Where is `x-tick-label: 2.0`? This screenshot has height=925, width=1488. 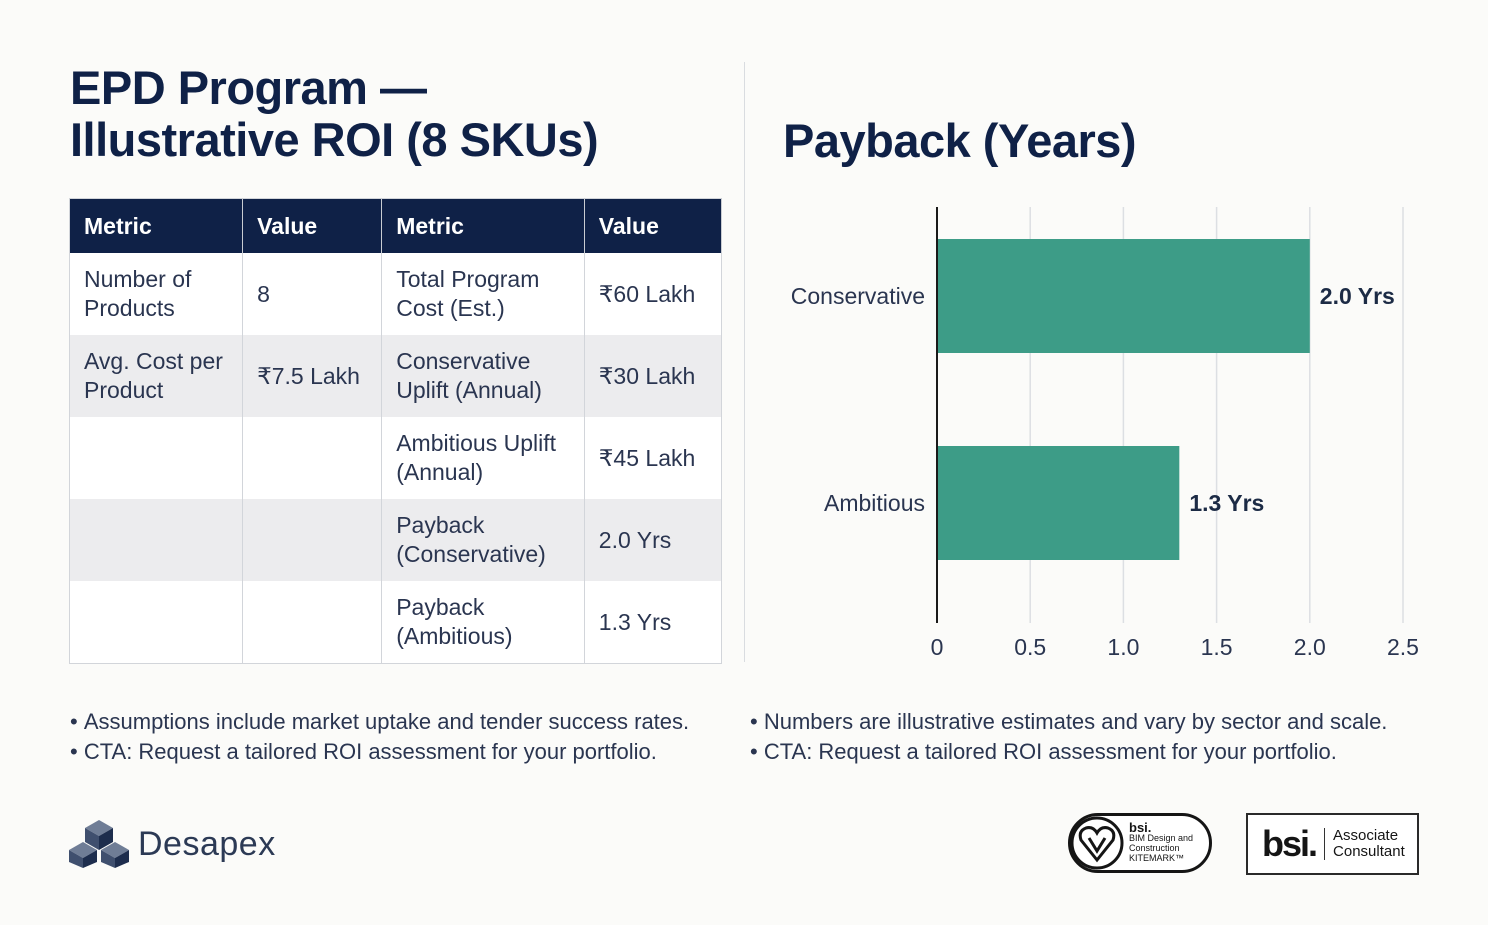 x-tick-label: 2.0 is located at coordinates (1310, 647).